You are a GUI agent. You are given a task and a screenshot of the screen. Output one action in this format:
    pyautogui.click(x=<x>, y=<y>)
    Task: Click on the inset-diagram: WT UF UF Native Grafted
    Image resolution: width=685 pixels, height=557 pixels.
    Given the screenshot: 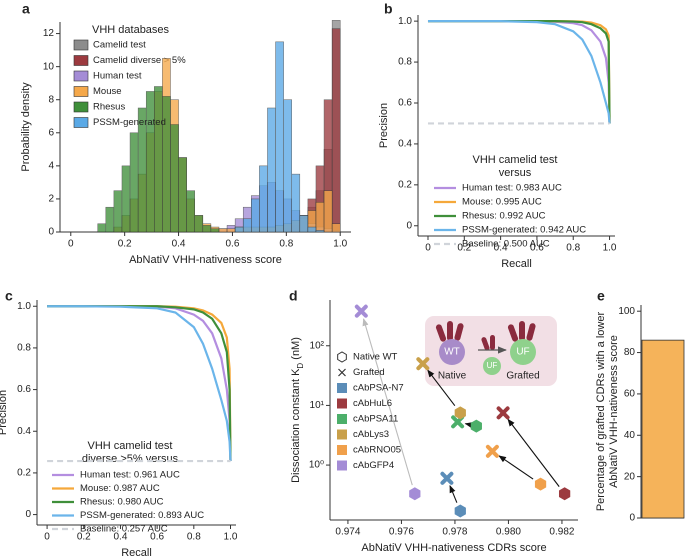 What is the action you would take?
    pyautogui.click(x=491, y=351)
    